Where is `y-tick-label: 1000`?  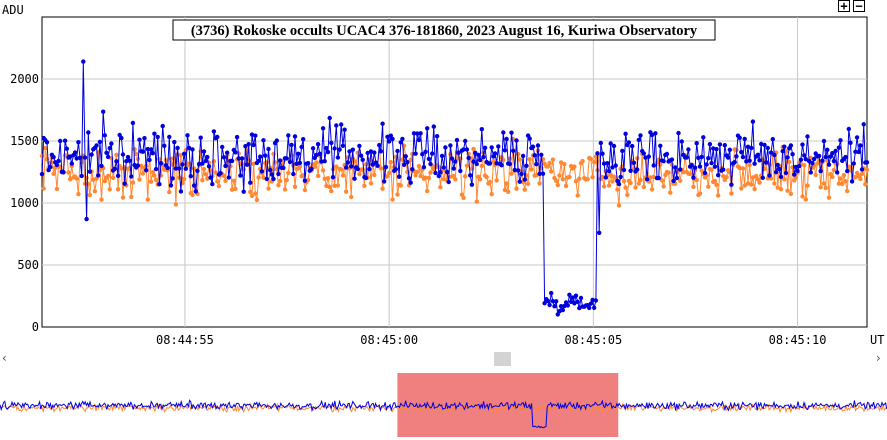
y-tick-label: 1000 is located at coordinates (24, 203).